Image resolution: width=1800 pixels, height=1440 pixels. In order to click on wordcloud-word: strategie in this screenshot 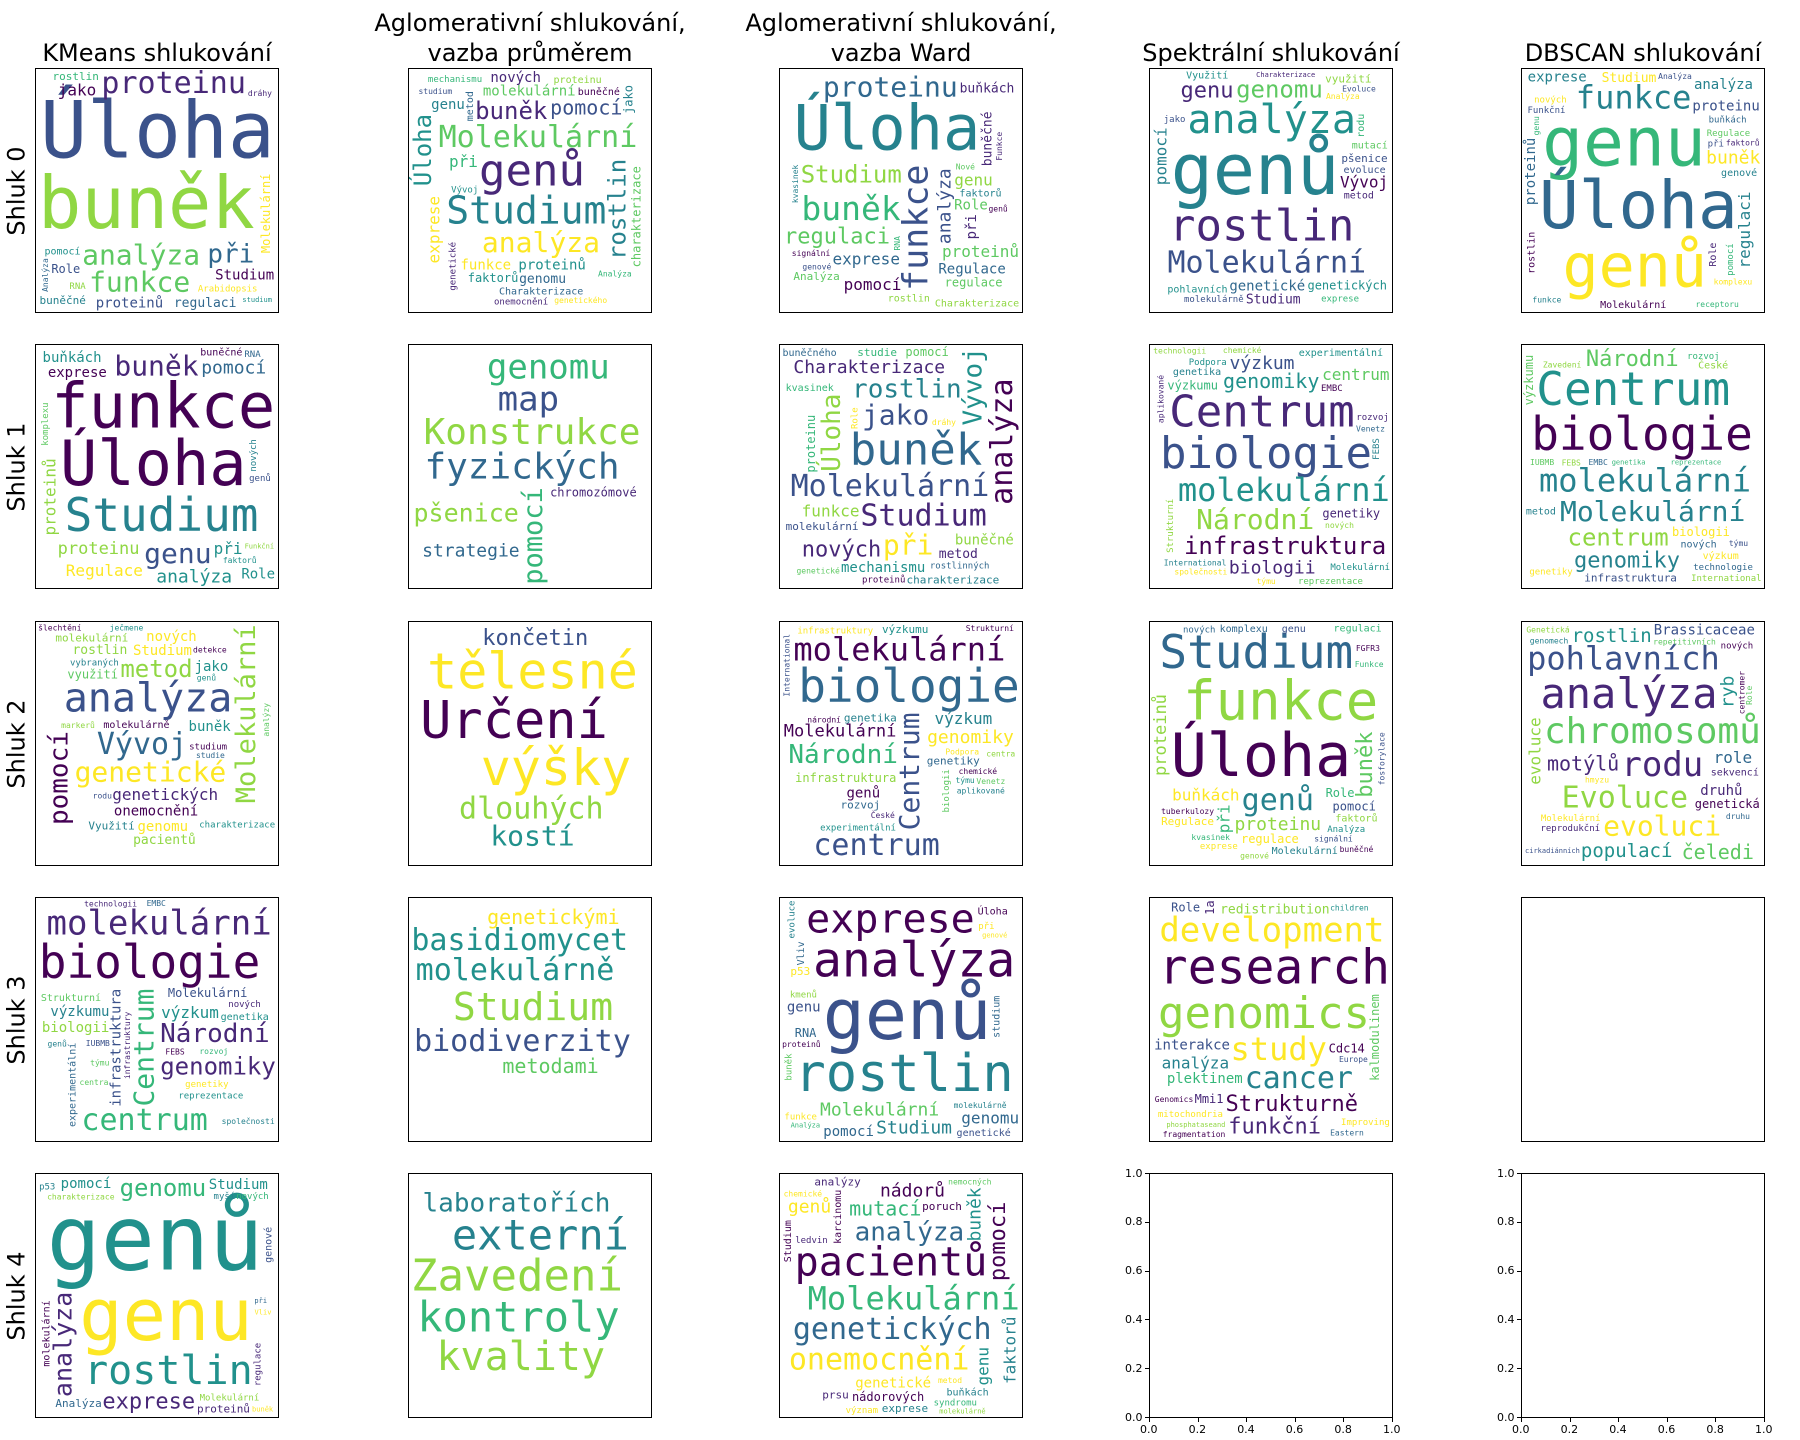, I will do `click(471, 550)`.